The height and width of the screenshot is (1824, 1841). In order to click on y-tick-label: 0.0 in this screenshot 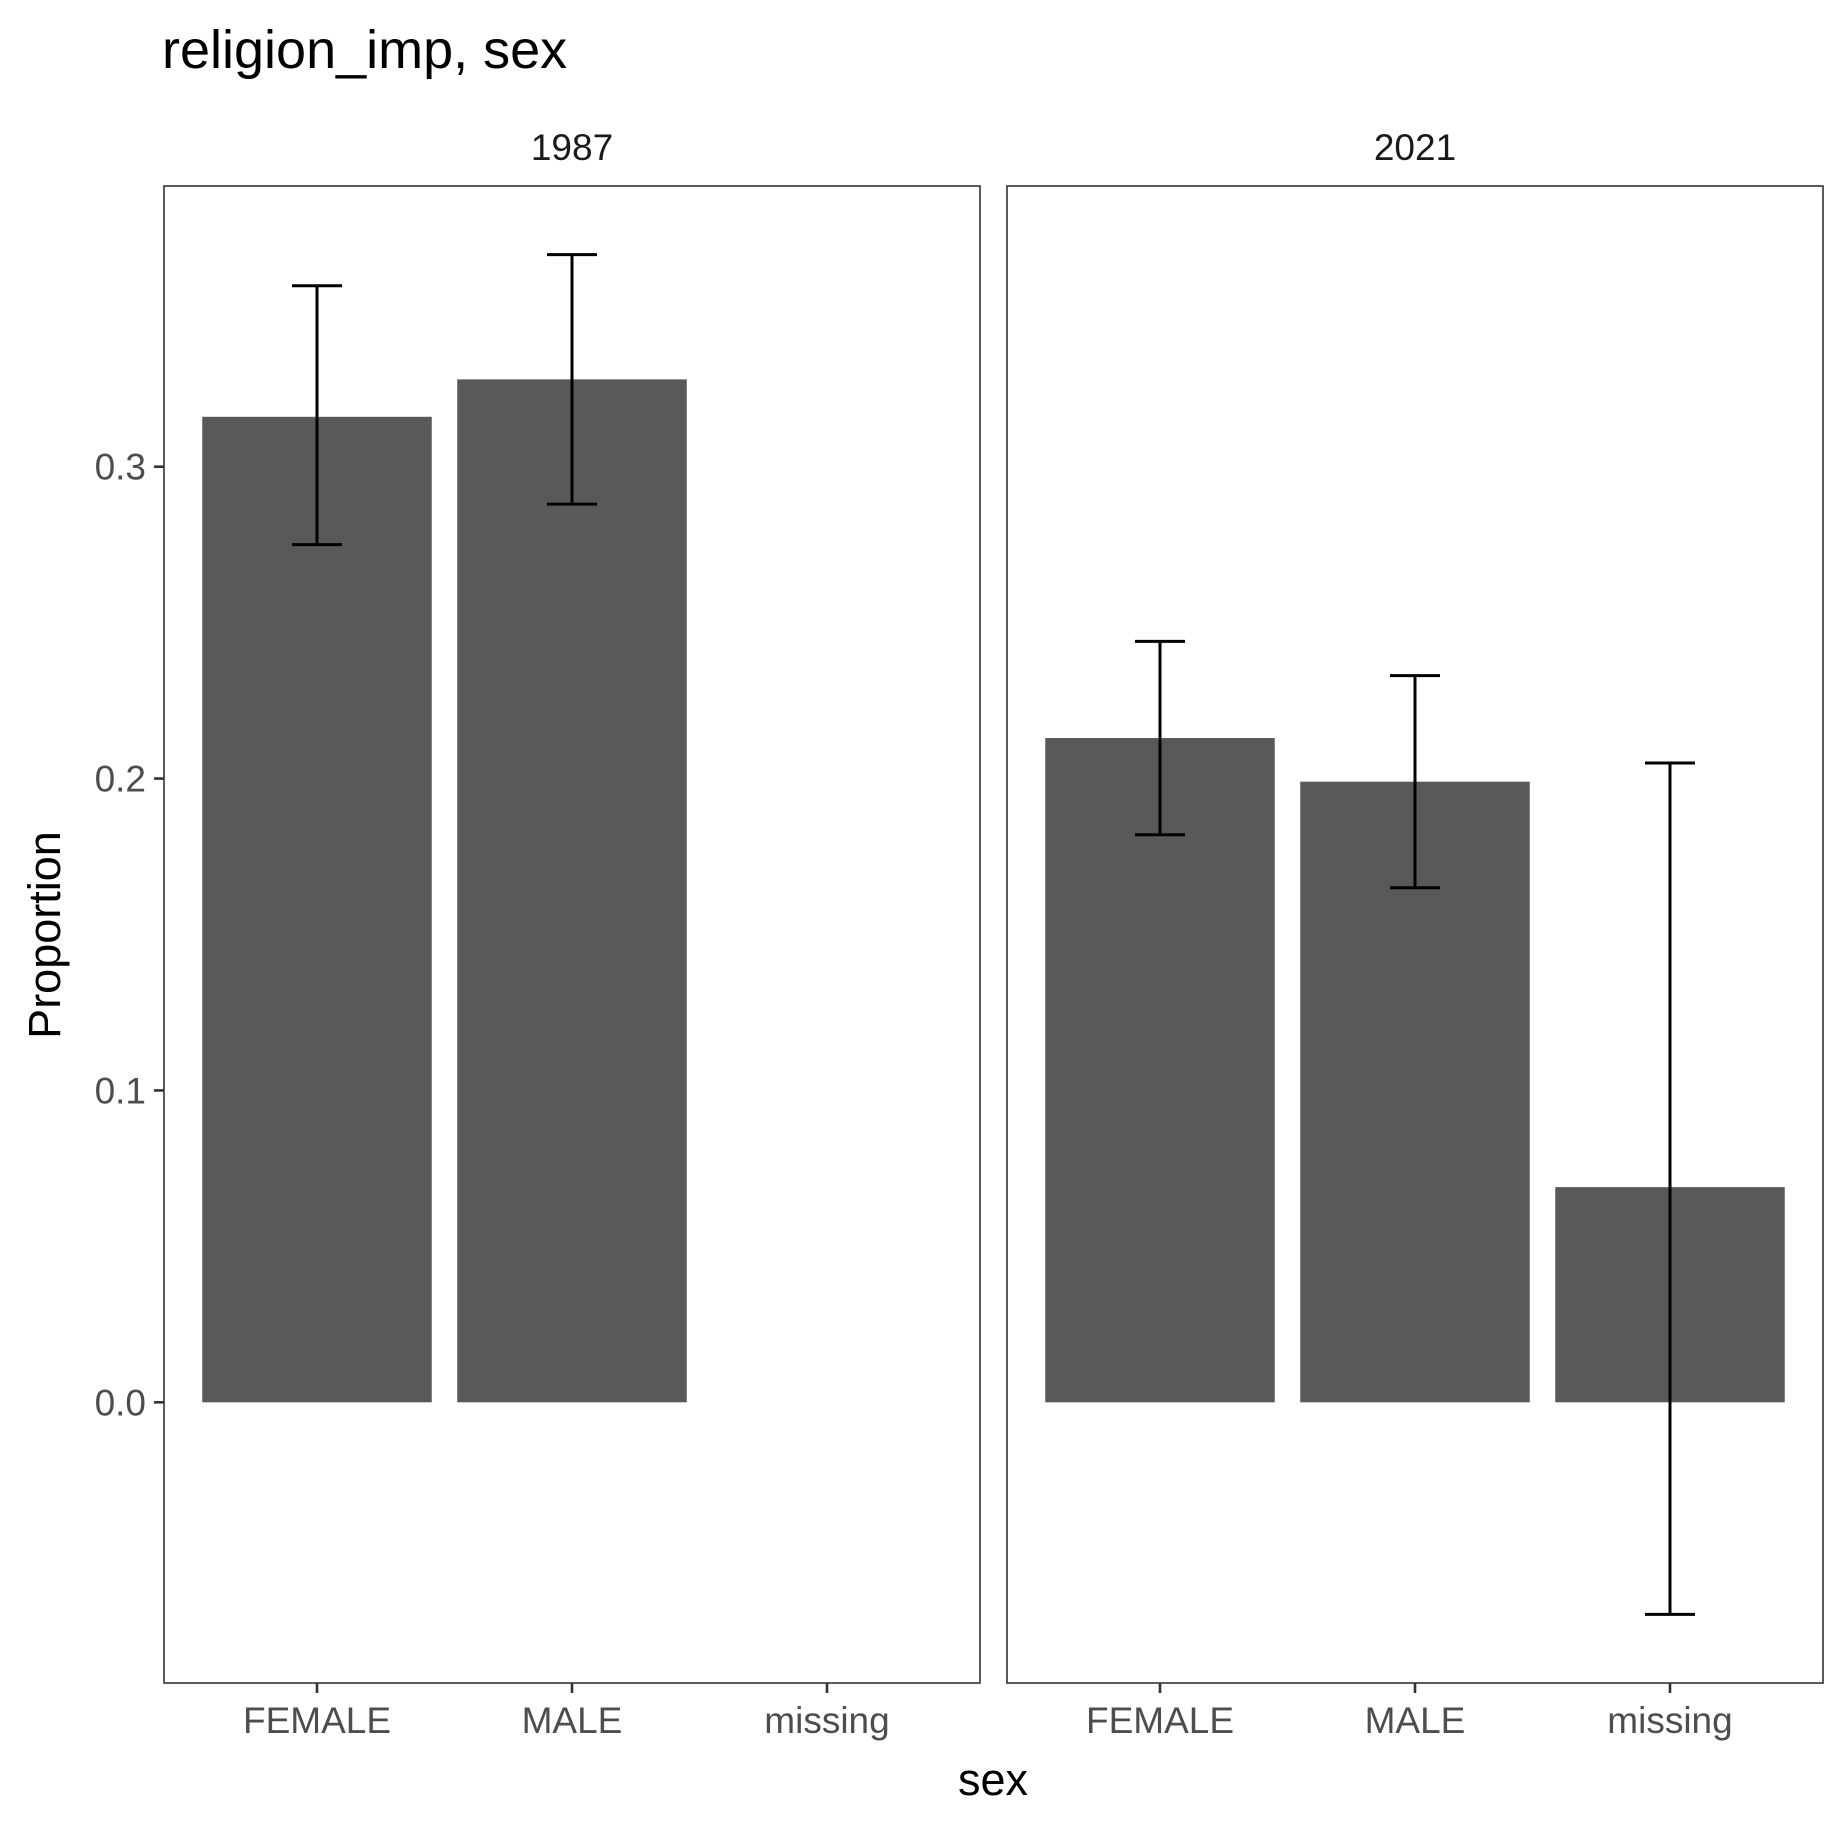, I will do `click(120, 1402)`.